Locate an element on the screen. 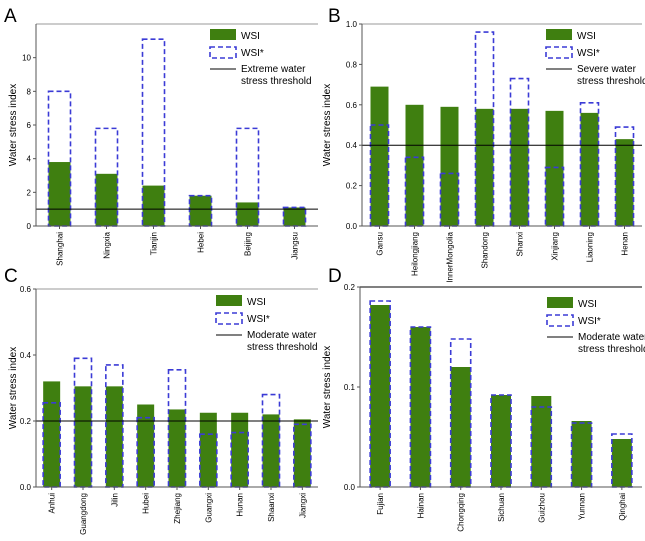 The width and height of the screenshot is (645, 541). x-tick-label: Hainan is located at coordinates (420, 505).